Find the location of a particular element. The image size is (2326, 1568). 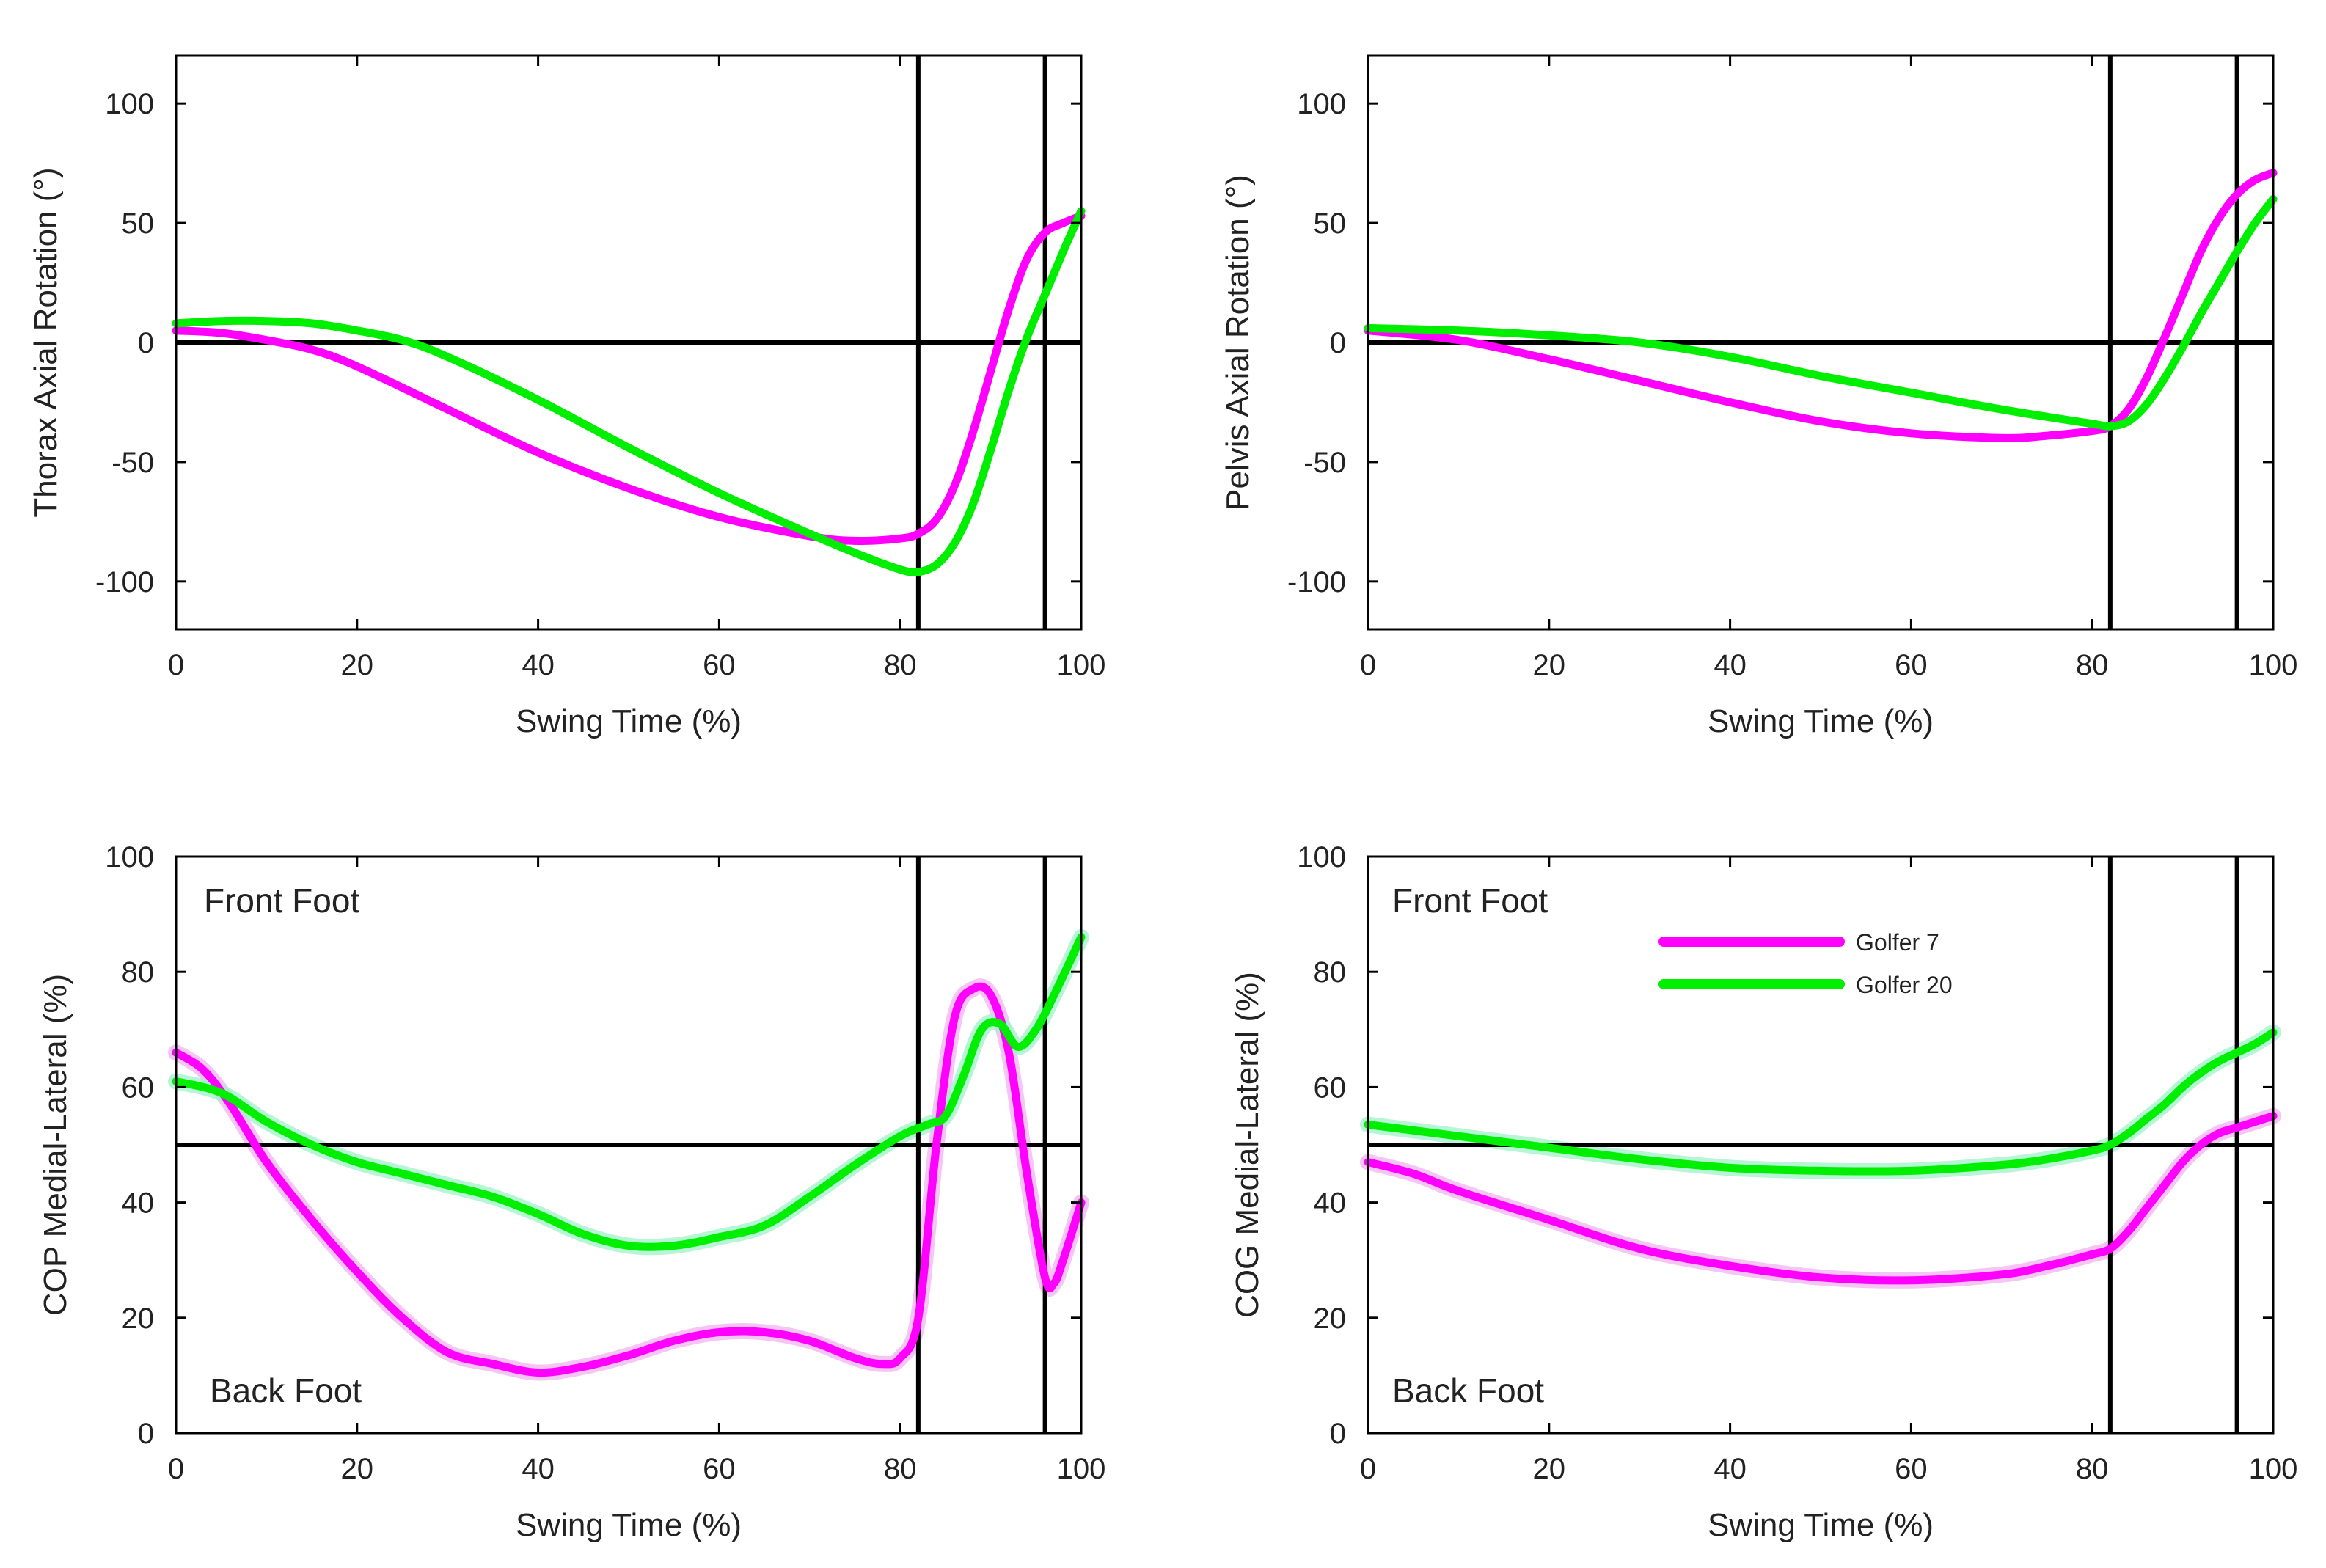

cog-front-foot-label: Front Foot is located at coordinates (1470, 901).